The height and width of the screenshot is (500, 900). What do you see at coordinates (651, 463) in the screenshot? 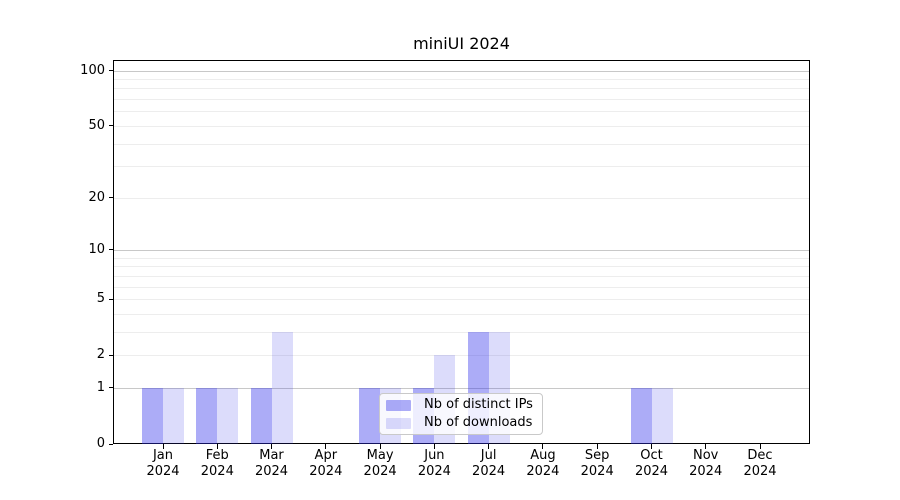
I see `x-tick-label: Oct 2024` at bounding box center [651, 463].